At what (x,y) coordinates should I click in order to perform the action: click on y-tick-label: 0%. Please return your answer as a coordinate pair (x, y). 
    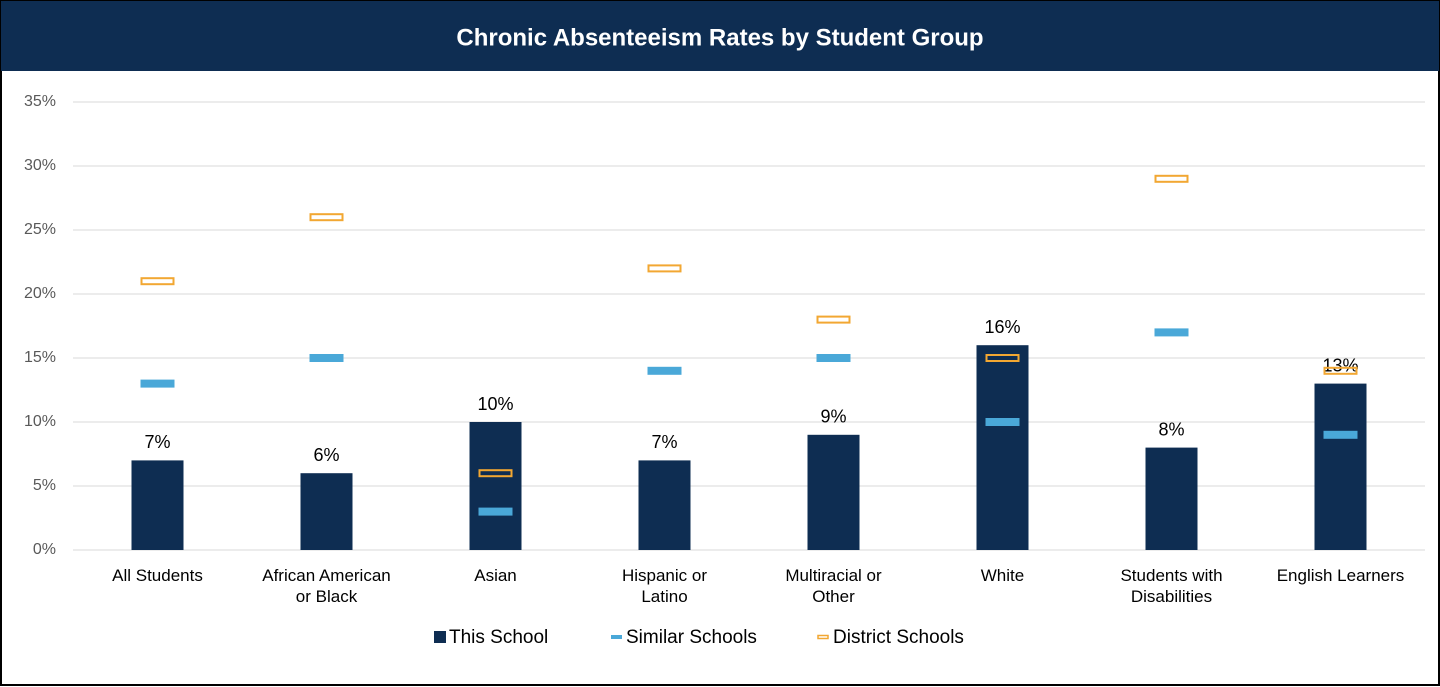
    Looking at the image, I should click on (44, 549).